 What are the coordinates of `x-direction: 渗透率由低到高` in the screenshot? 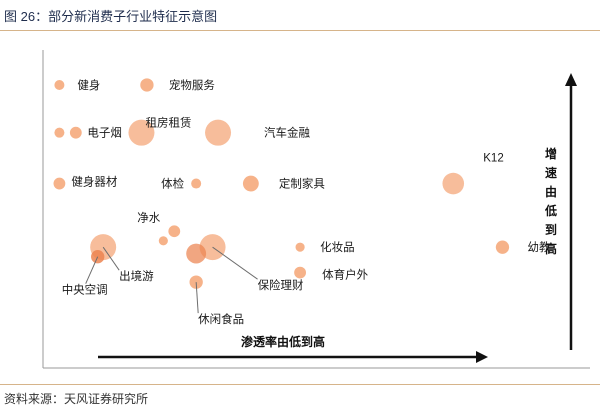 It's located at (293, 348).